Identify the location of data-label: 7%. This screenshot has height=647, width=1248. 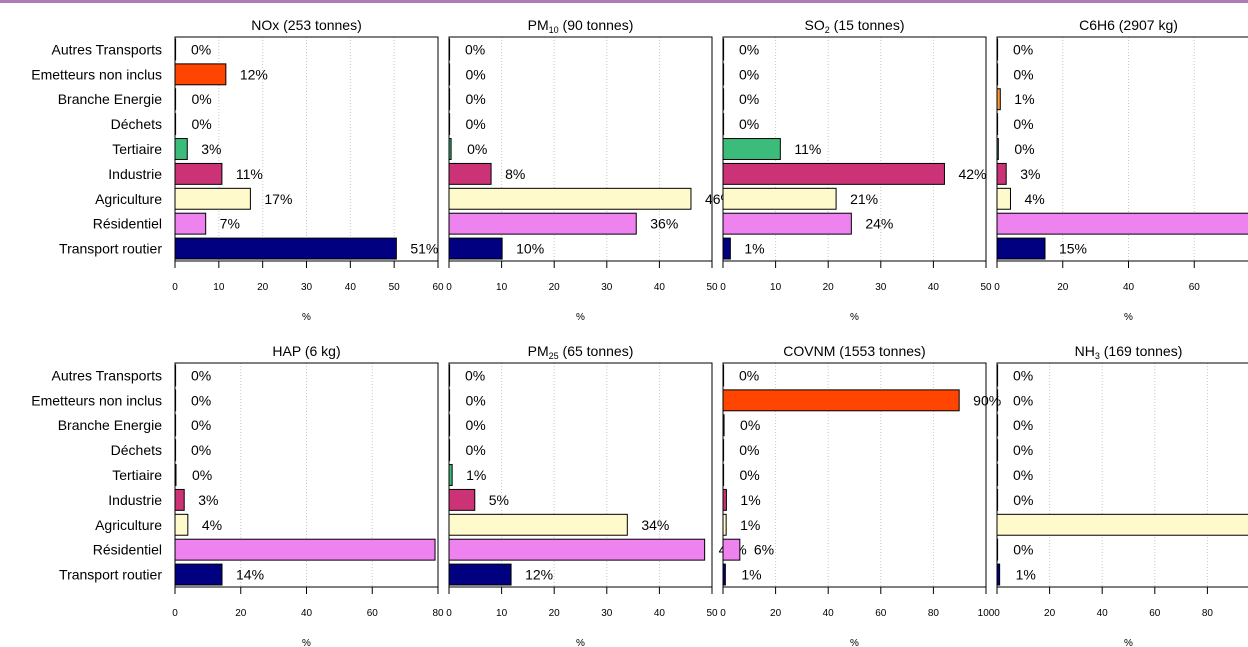
(230, 224).